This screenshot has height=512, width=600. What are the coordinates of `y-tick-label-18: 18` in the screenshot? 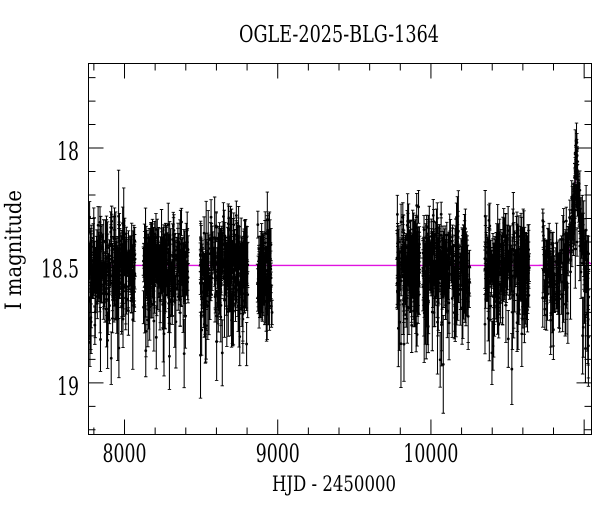 It's located at (68, 151).